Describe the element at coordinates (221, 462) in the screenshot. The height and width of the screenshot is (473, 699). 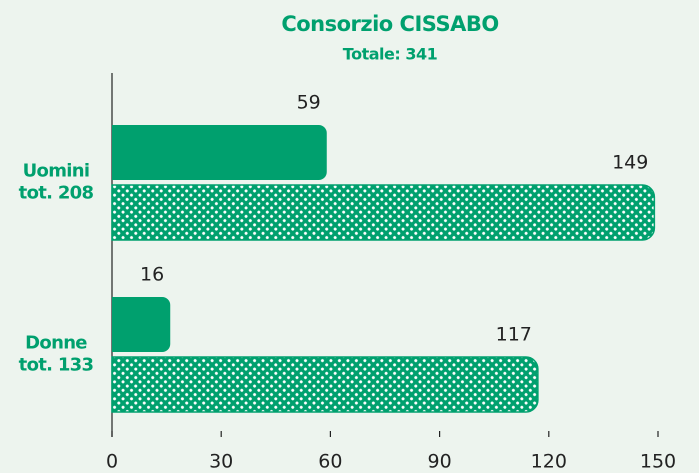
I see `x-tick-label: 30` at that location.